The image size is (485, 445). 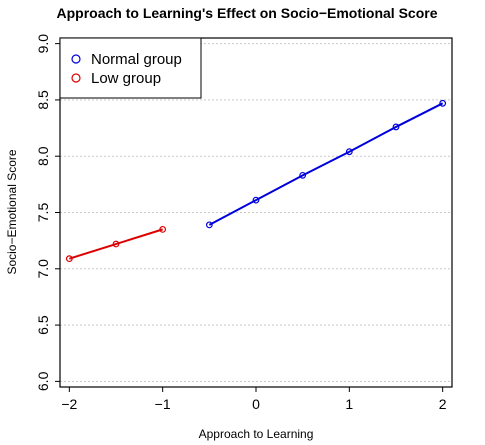 What do you see at coordinates (43, 156) in the screenshot?
I see `y-tick-label: 8.0` at bounding box center [43, 156].